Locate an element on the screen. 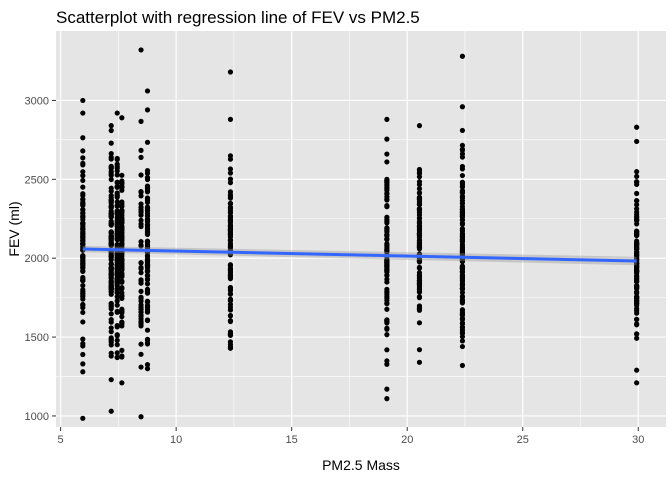 The height and width of the screenshot is (480, 672). x-axis-ticks: 5 10 15 20 25 30 is located at coordinates (351, 436).